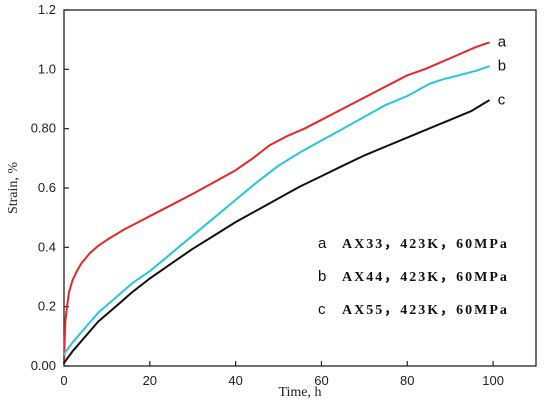  I want to click on x-tick-label: 60, so click(321, 380).